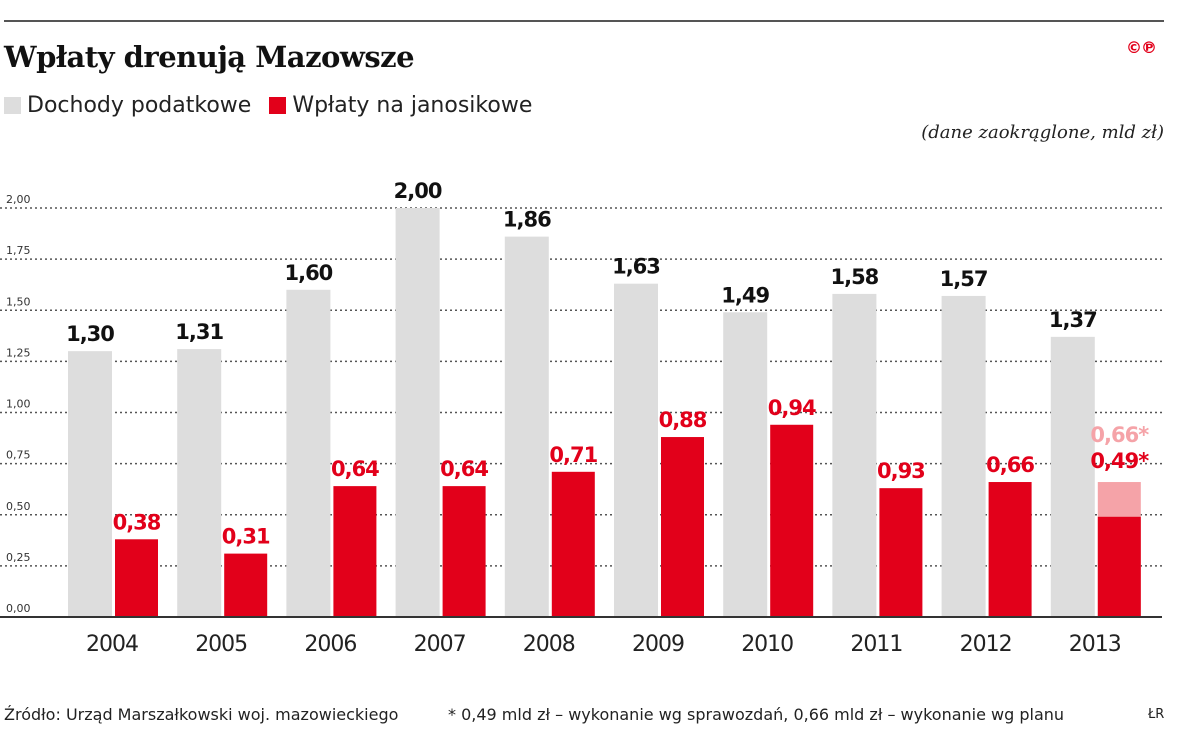 This screenshot has width=1200, height=743. Describe the element at coordinates (246, 537) in the screenshot. I see `data-label-red: 0,31` at that location.